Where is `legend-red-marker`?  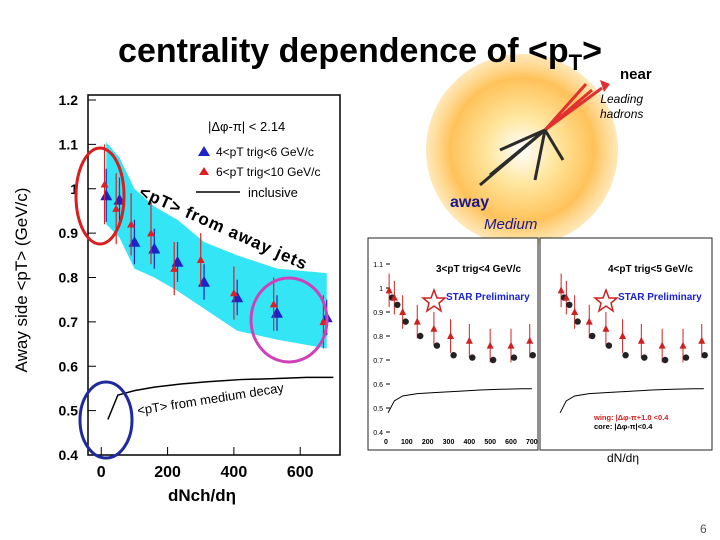
legend-red-marker is located at coordinates (204, 171).